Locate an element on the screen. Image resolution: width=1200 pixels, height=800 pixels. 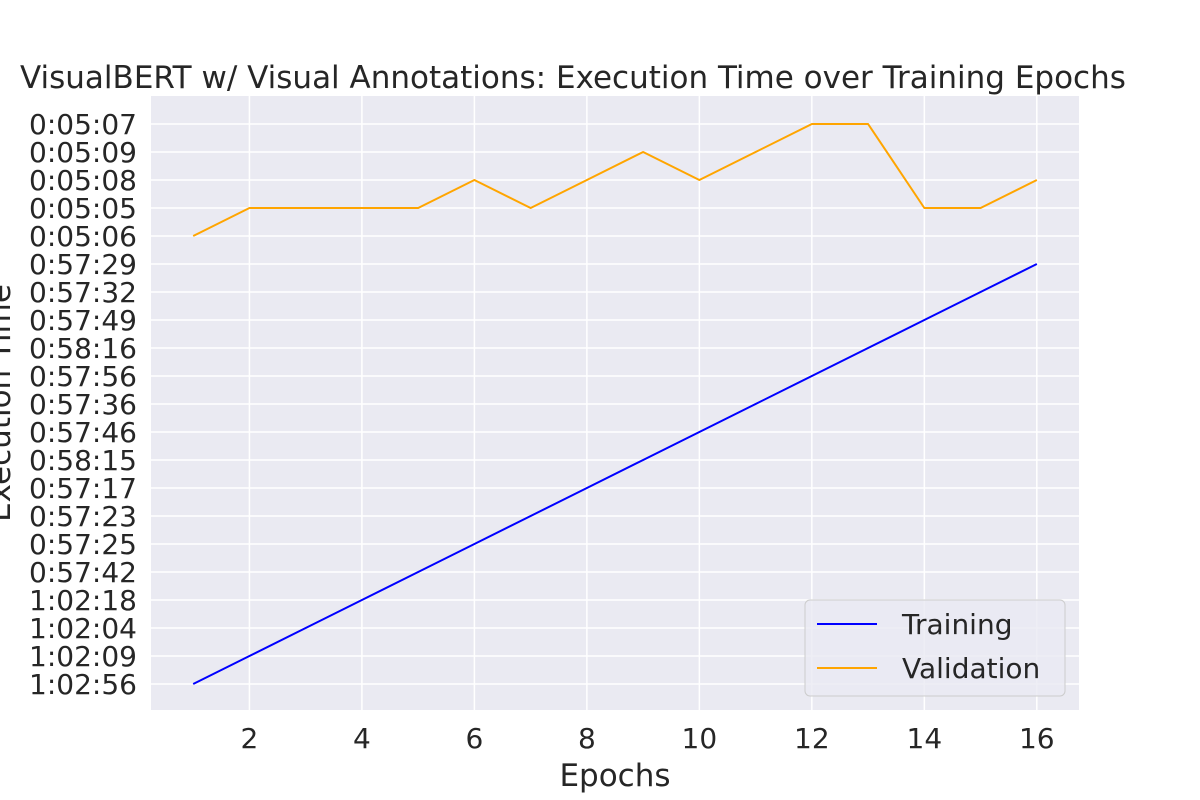
y-tick-label: 0:58:15 is located at coordinates (83, 460).